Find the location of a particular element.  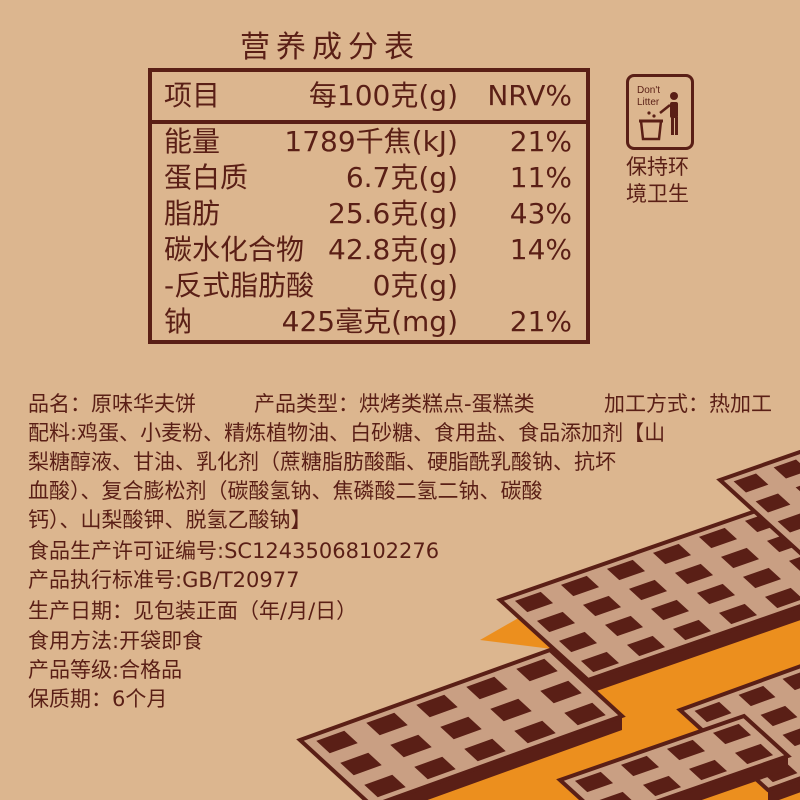

row-name: -反式脂肪酸 is located at coordinates (239, 285).